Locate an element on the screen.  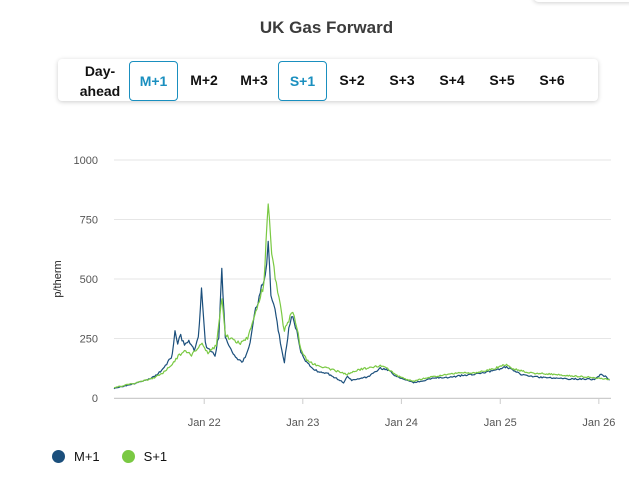
tab-m2-label: M+2 is located at coordinates (204, 80).